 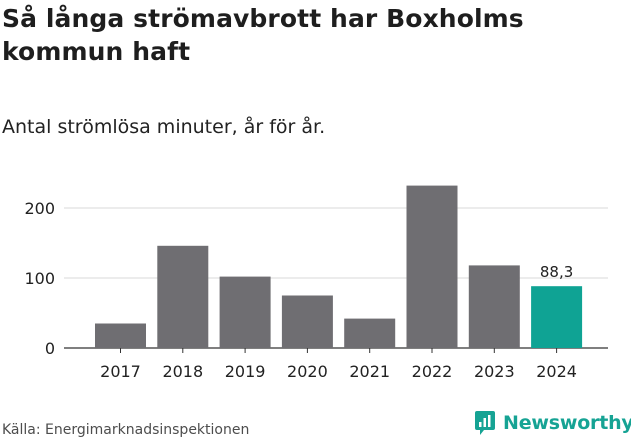 What do you see at coordinates (245, 312) in the screenshot?
I see `bar-2019` at bounding box center [245, 312].